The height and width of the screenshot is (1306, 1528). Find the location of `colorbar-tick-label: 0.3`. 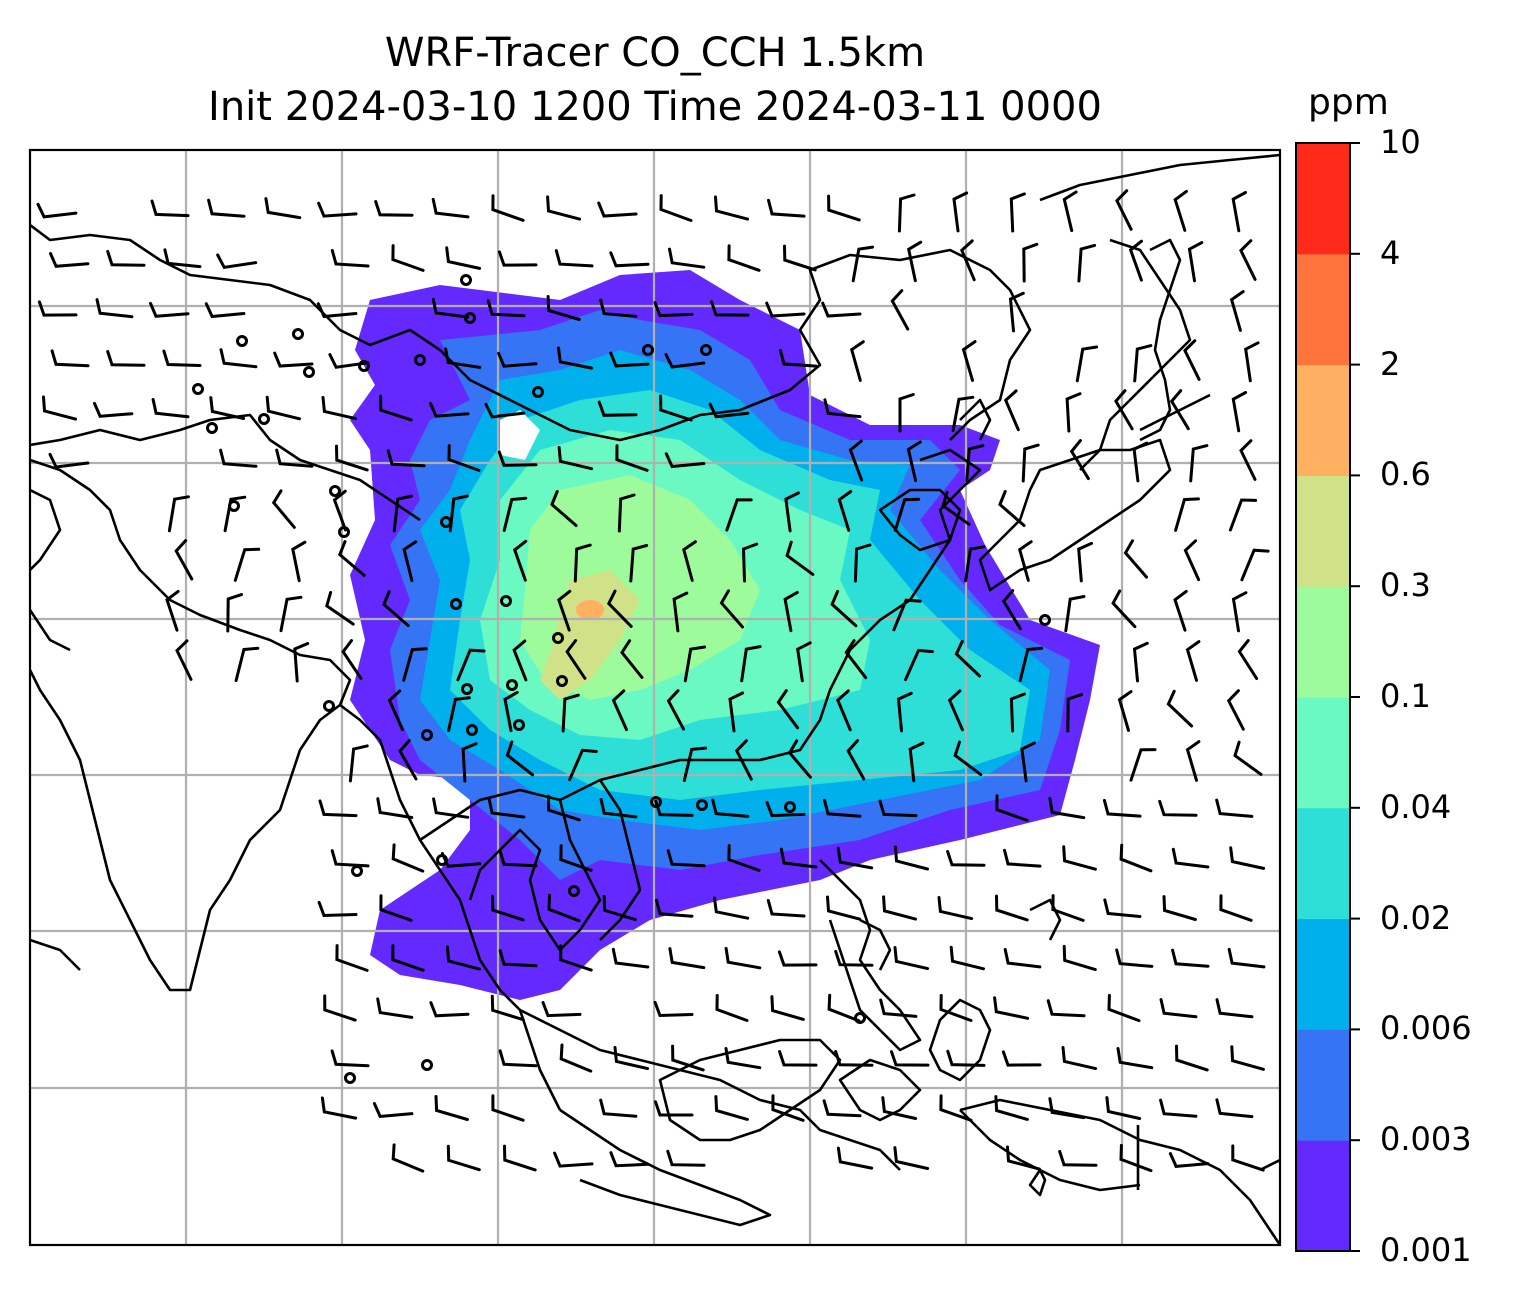

colorbar-tick-label: 0.3 is located at coordinates (1405, 585).